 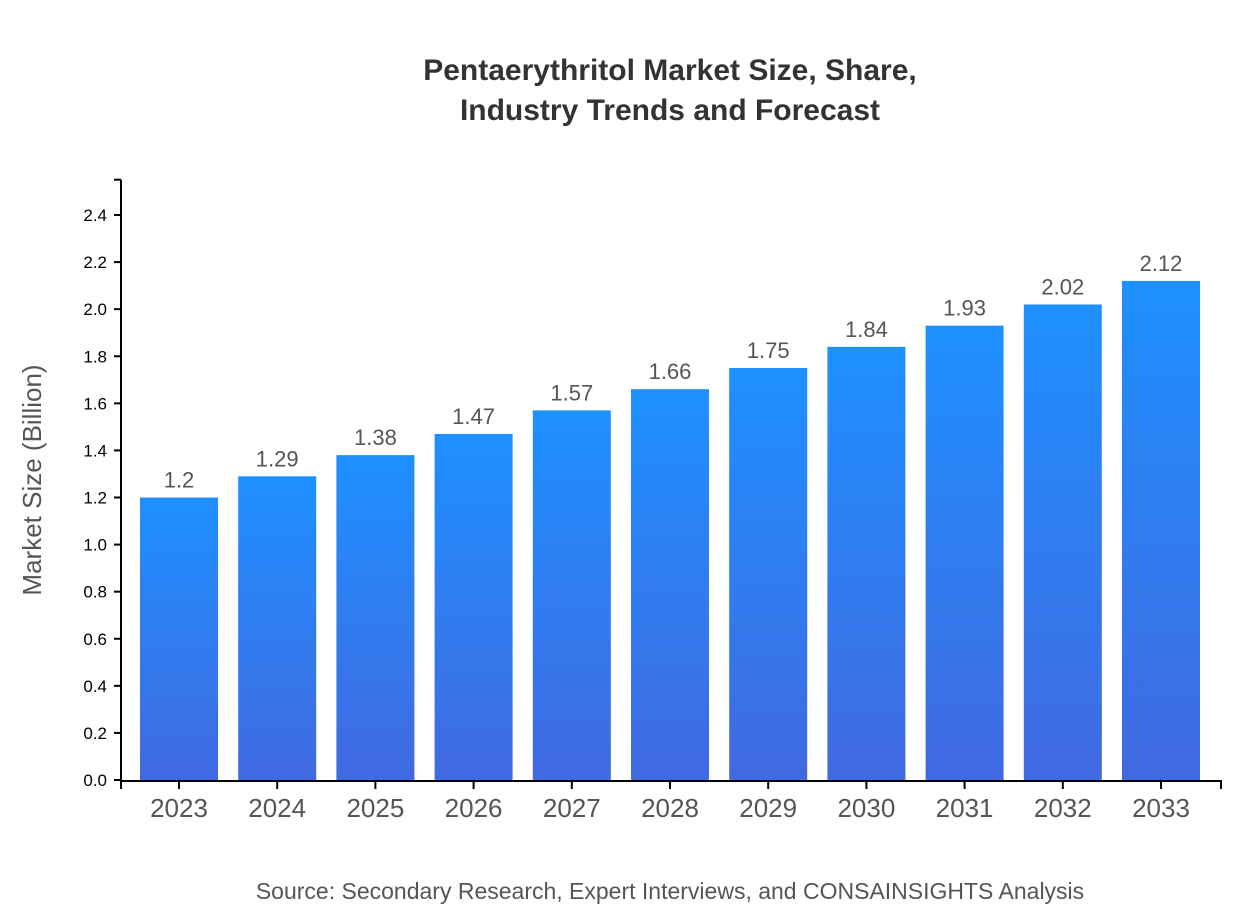 What do you see at coordinates (965, 808) in the screenshot?
I see `x-tick-label: 2031` at bounding box center [965, 808].